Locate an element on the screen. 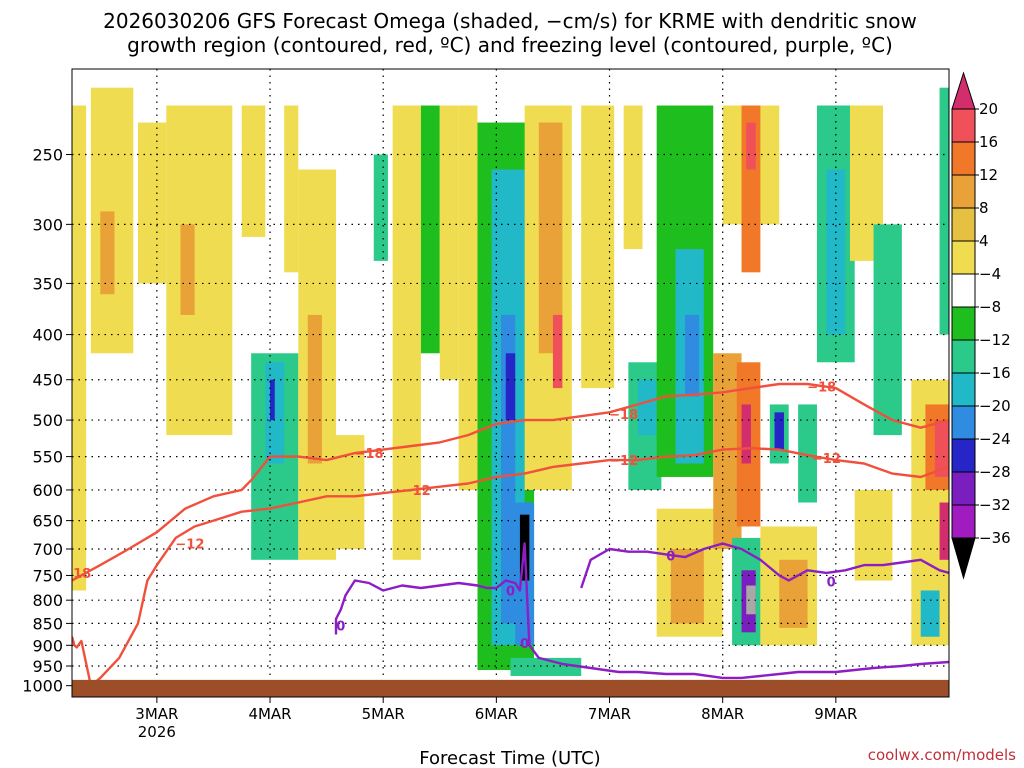 The height and width of the screenshot is (768, 1024). y-tick-label: 350 is located at coordinates (47, 283).